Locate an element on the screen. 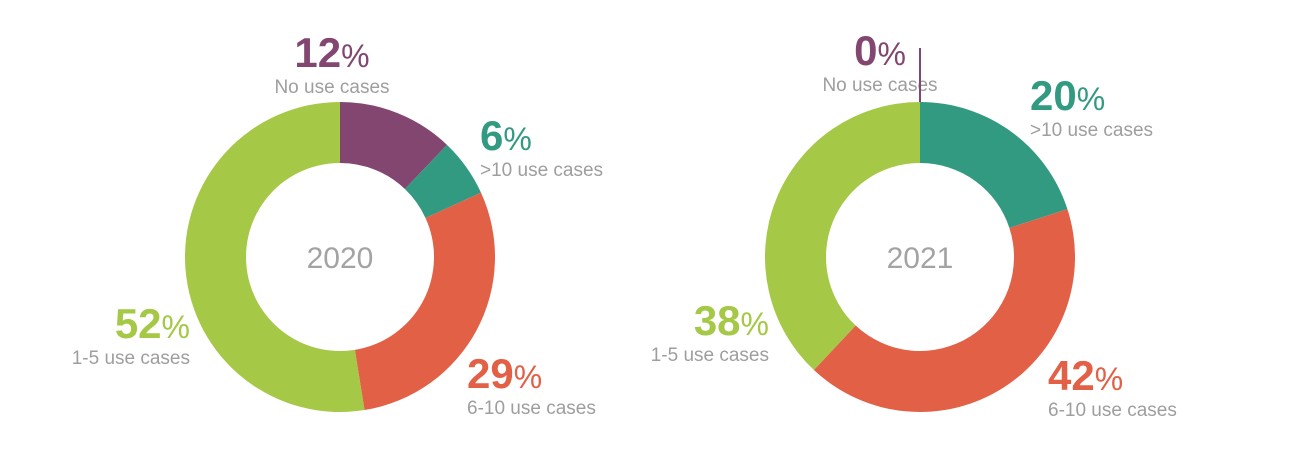  percent-value: 52 is located at coordinates (138, 323).